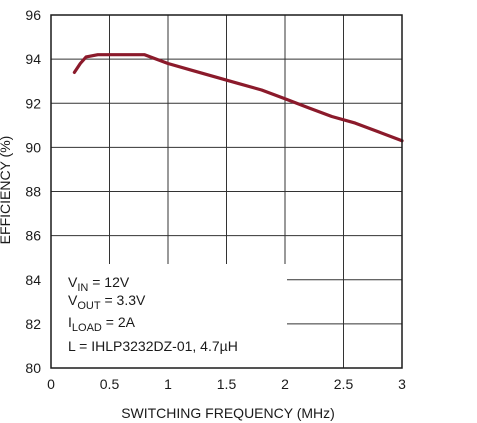  Describe the element at coordinates (99, 284) in the screenshot. I see `annotation-vin: VIN = 12V` at that location.